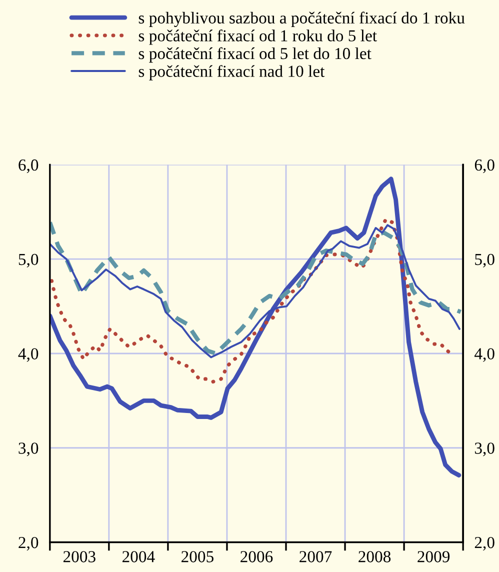  I want to click on y2-tick-label: 5,0, so click(484, 261).